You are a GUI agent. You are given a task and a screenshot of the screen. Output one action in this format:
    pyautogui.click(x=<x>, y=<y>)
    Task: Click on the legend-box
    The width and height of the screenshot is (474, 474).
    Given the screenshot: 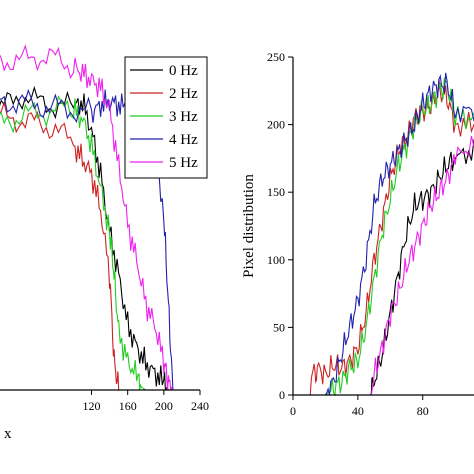 What is the action you would take?
    pyautogui.click(x=166, y=117)
    